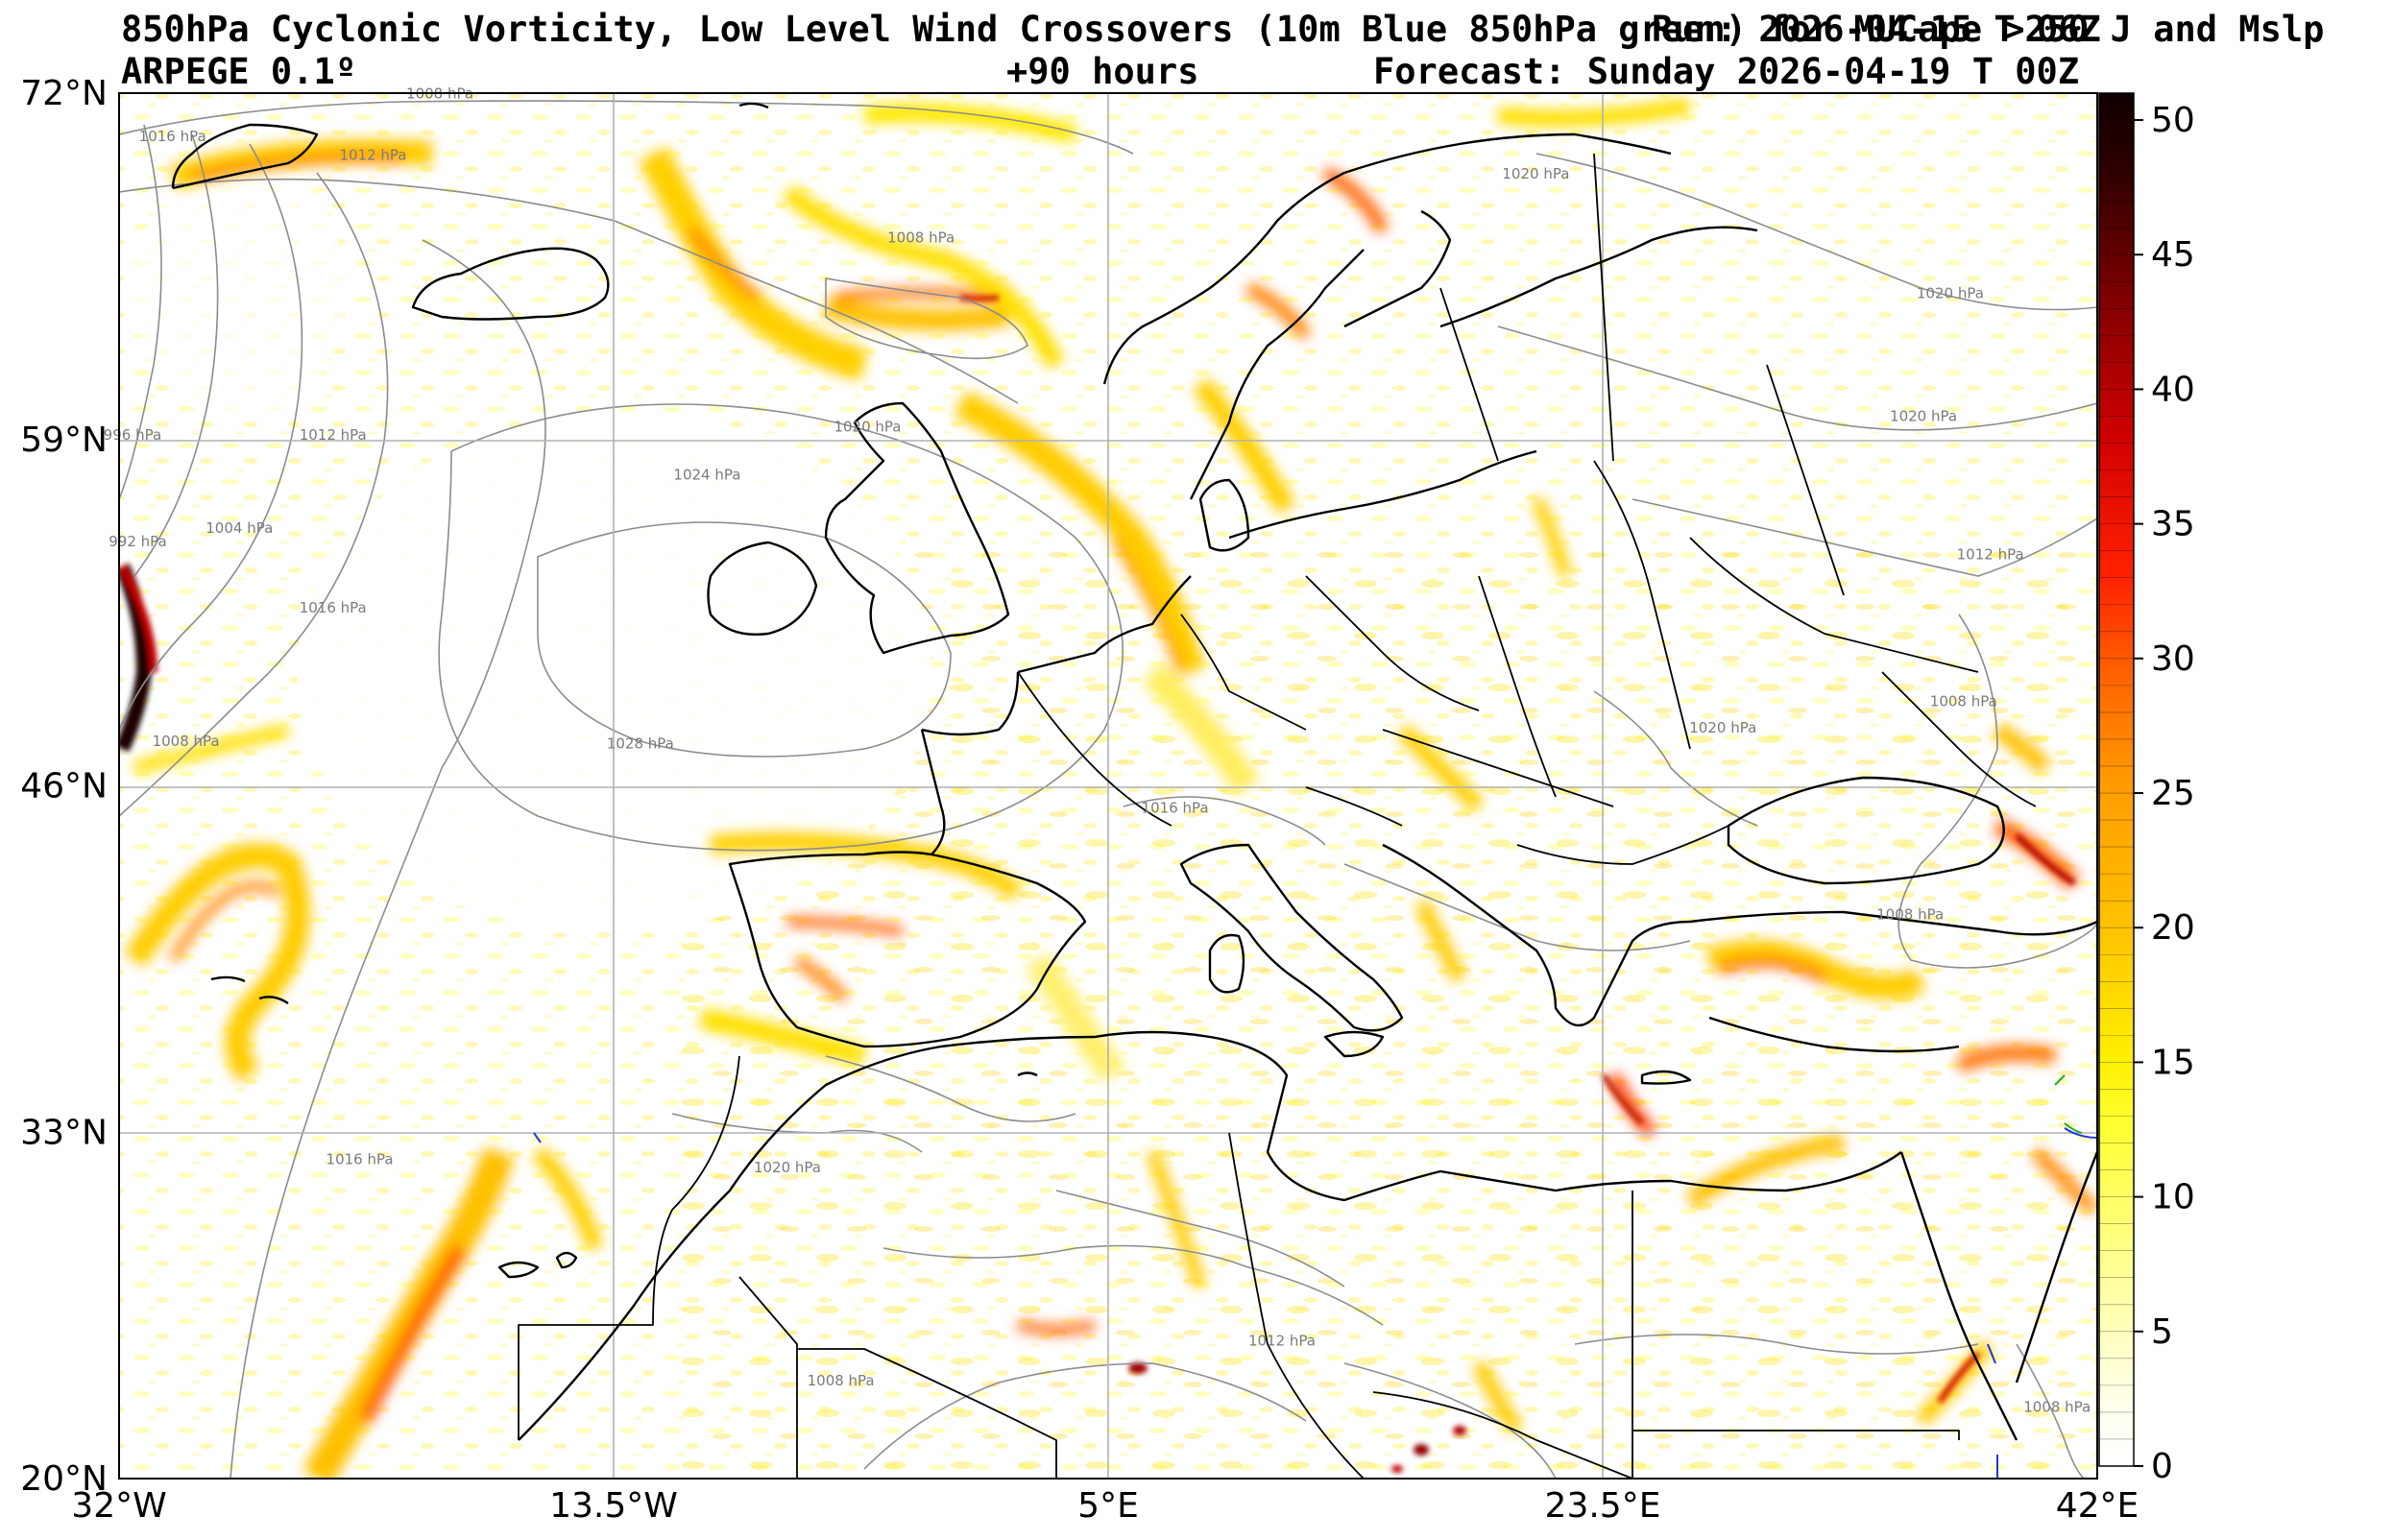  I want to click on lon-tick-label: 42°E, so click(2097, 1506).